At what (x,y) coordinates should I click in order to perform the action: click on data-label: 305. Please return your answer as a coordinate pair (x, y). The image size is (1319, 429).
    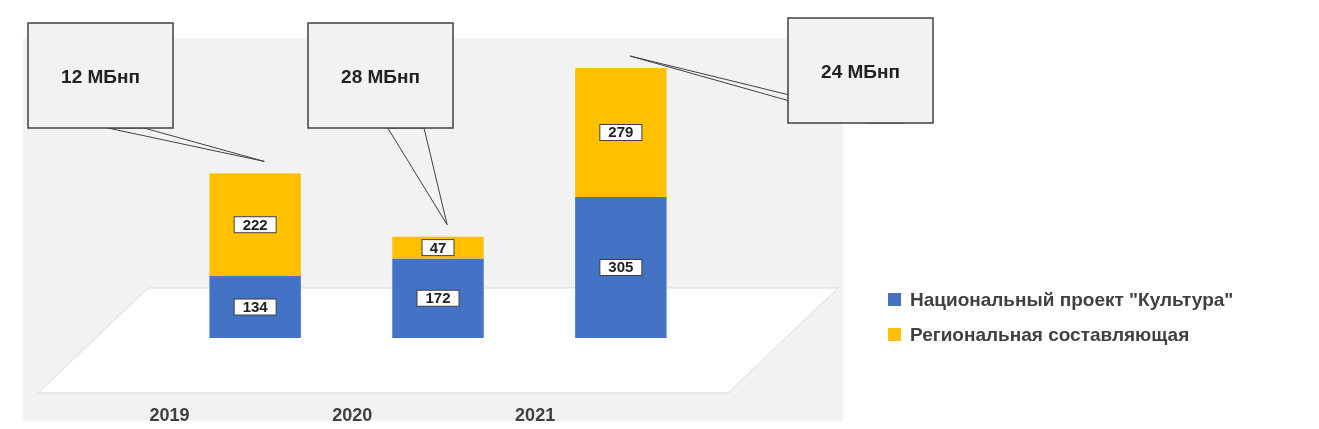
    Looking at the image, I should click on (621, 267).